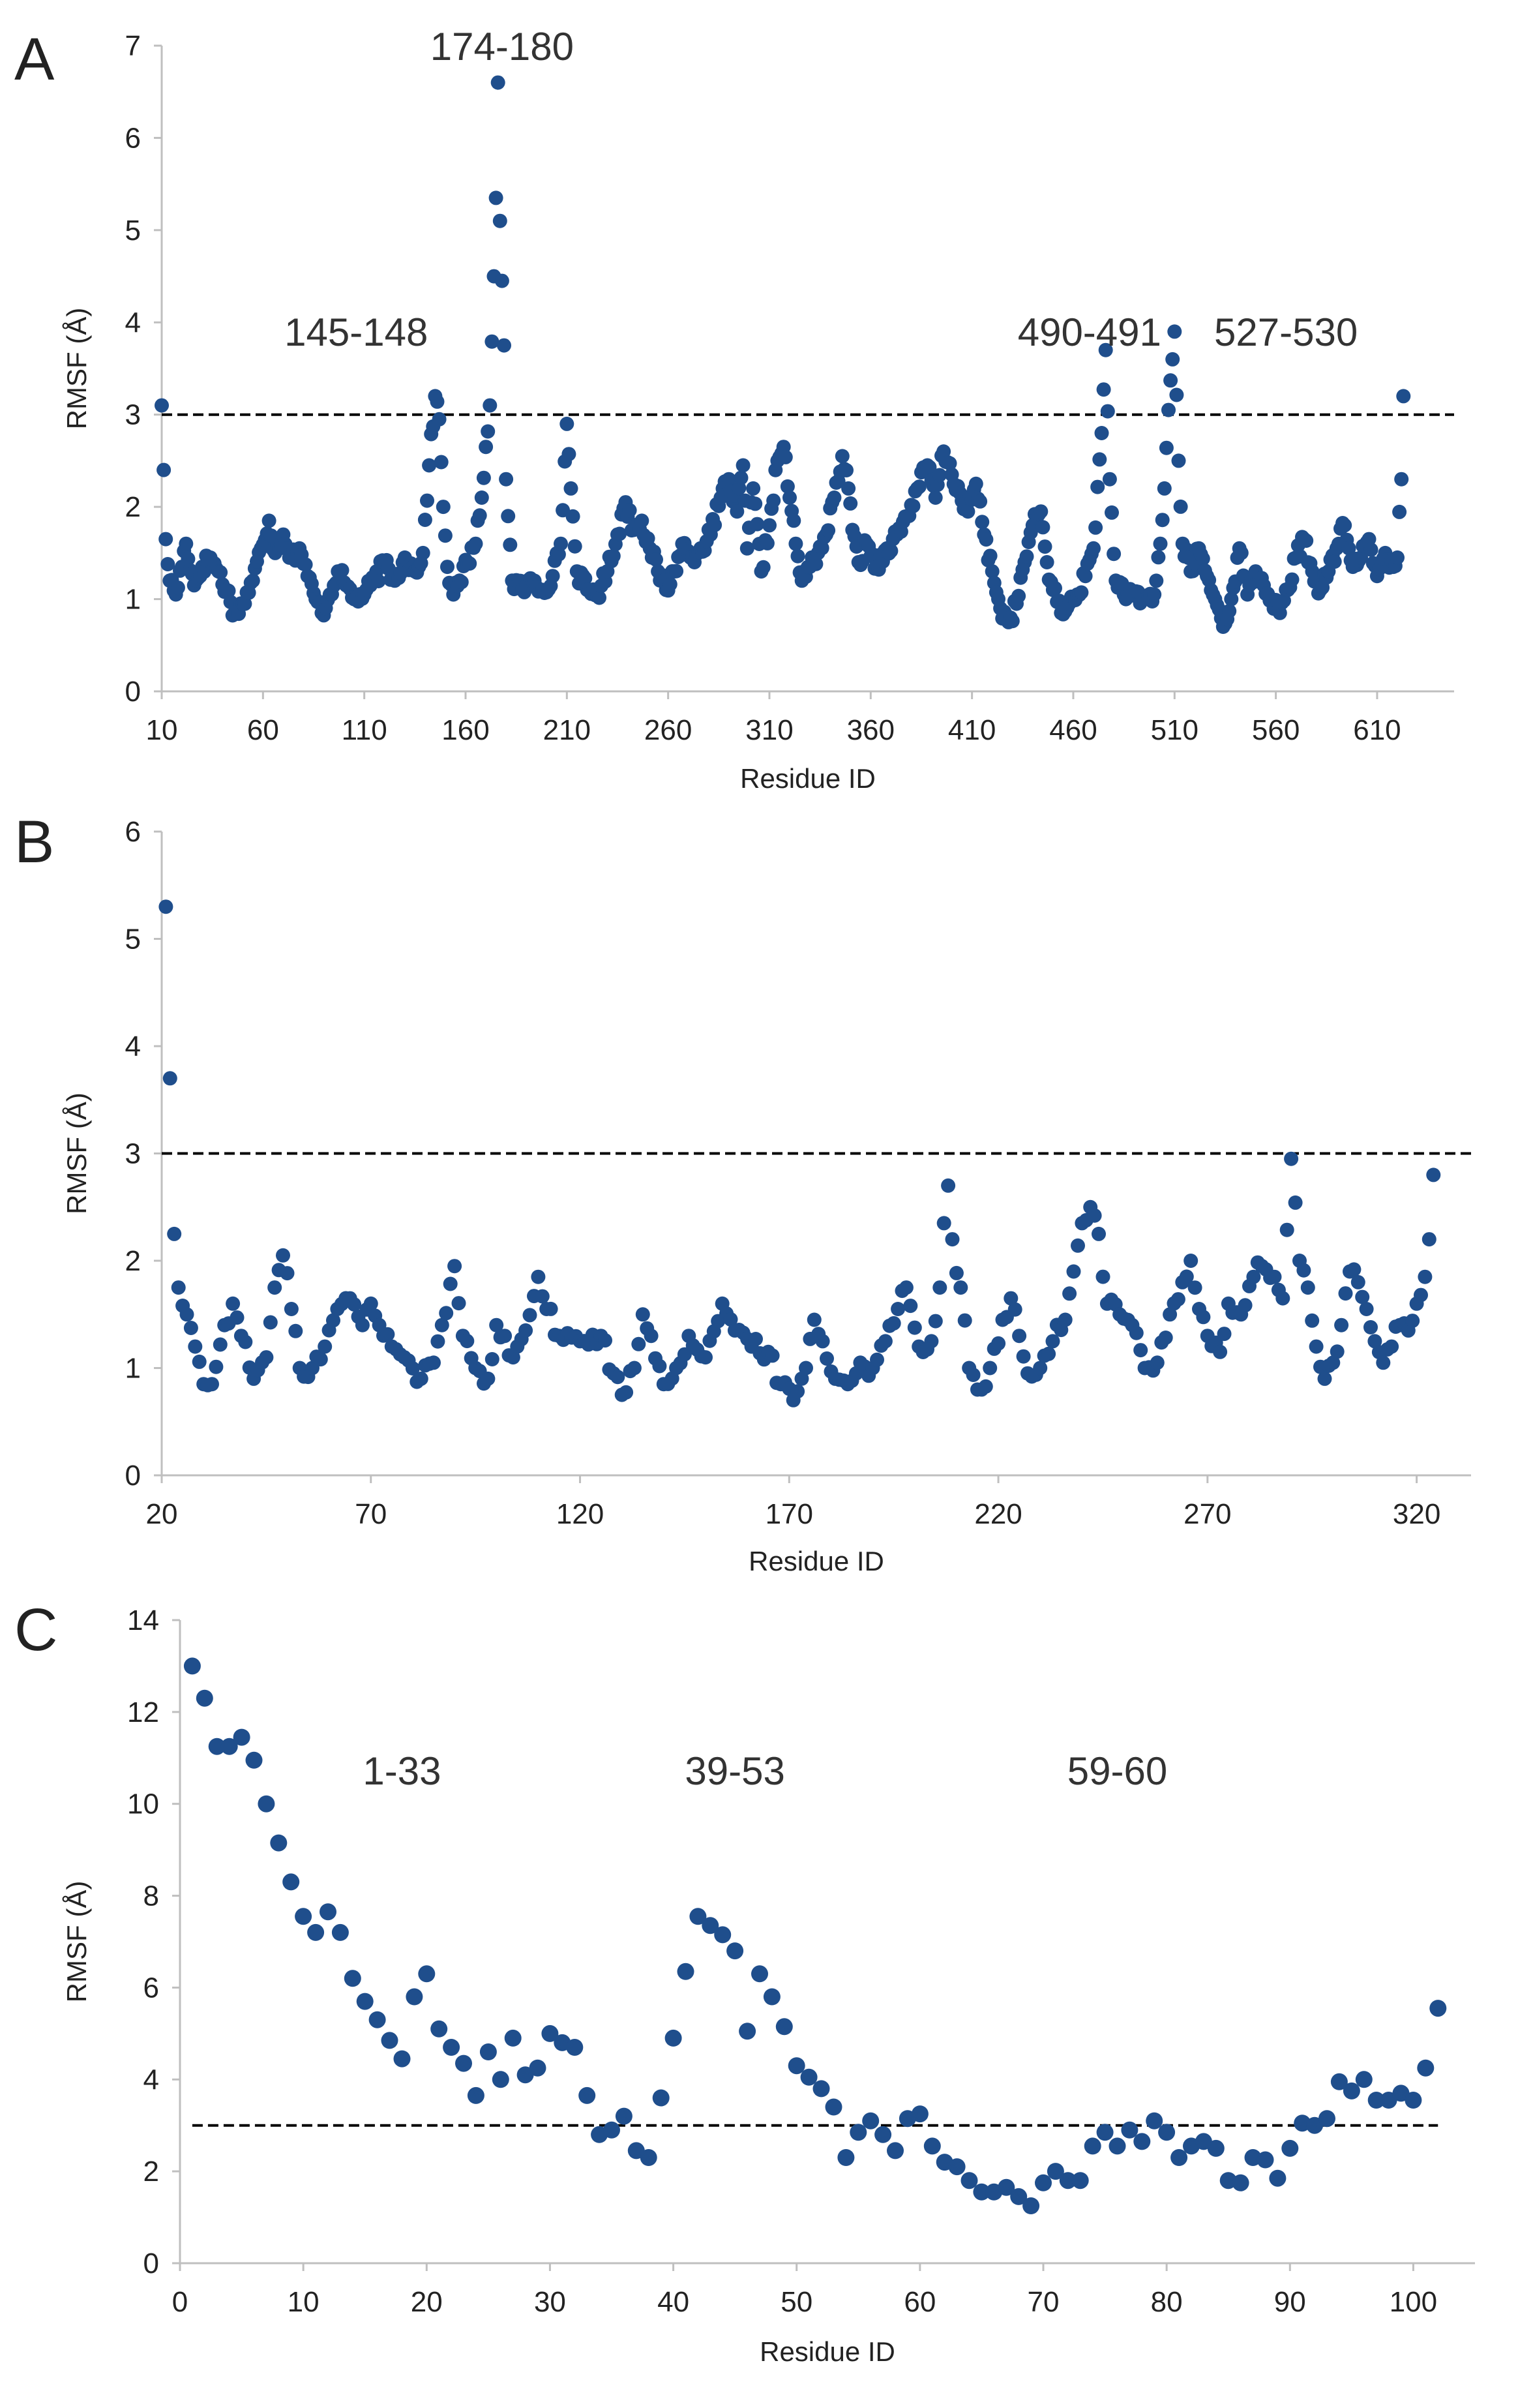  What do you see at coordinates (34, 842) in the screenshot?
I see `panel-letter: B` at bounding box center [34, 842].